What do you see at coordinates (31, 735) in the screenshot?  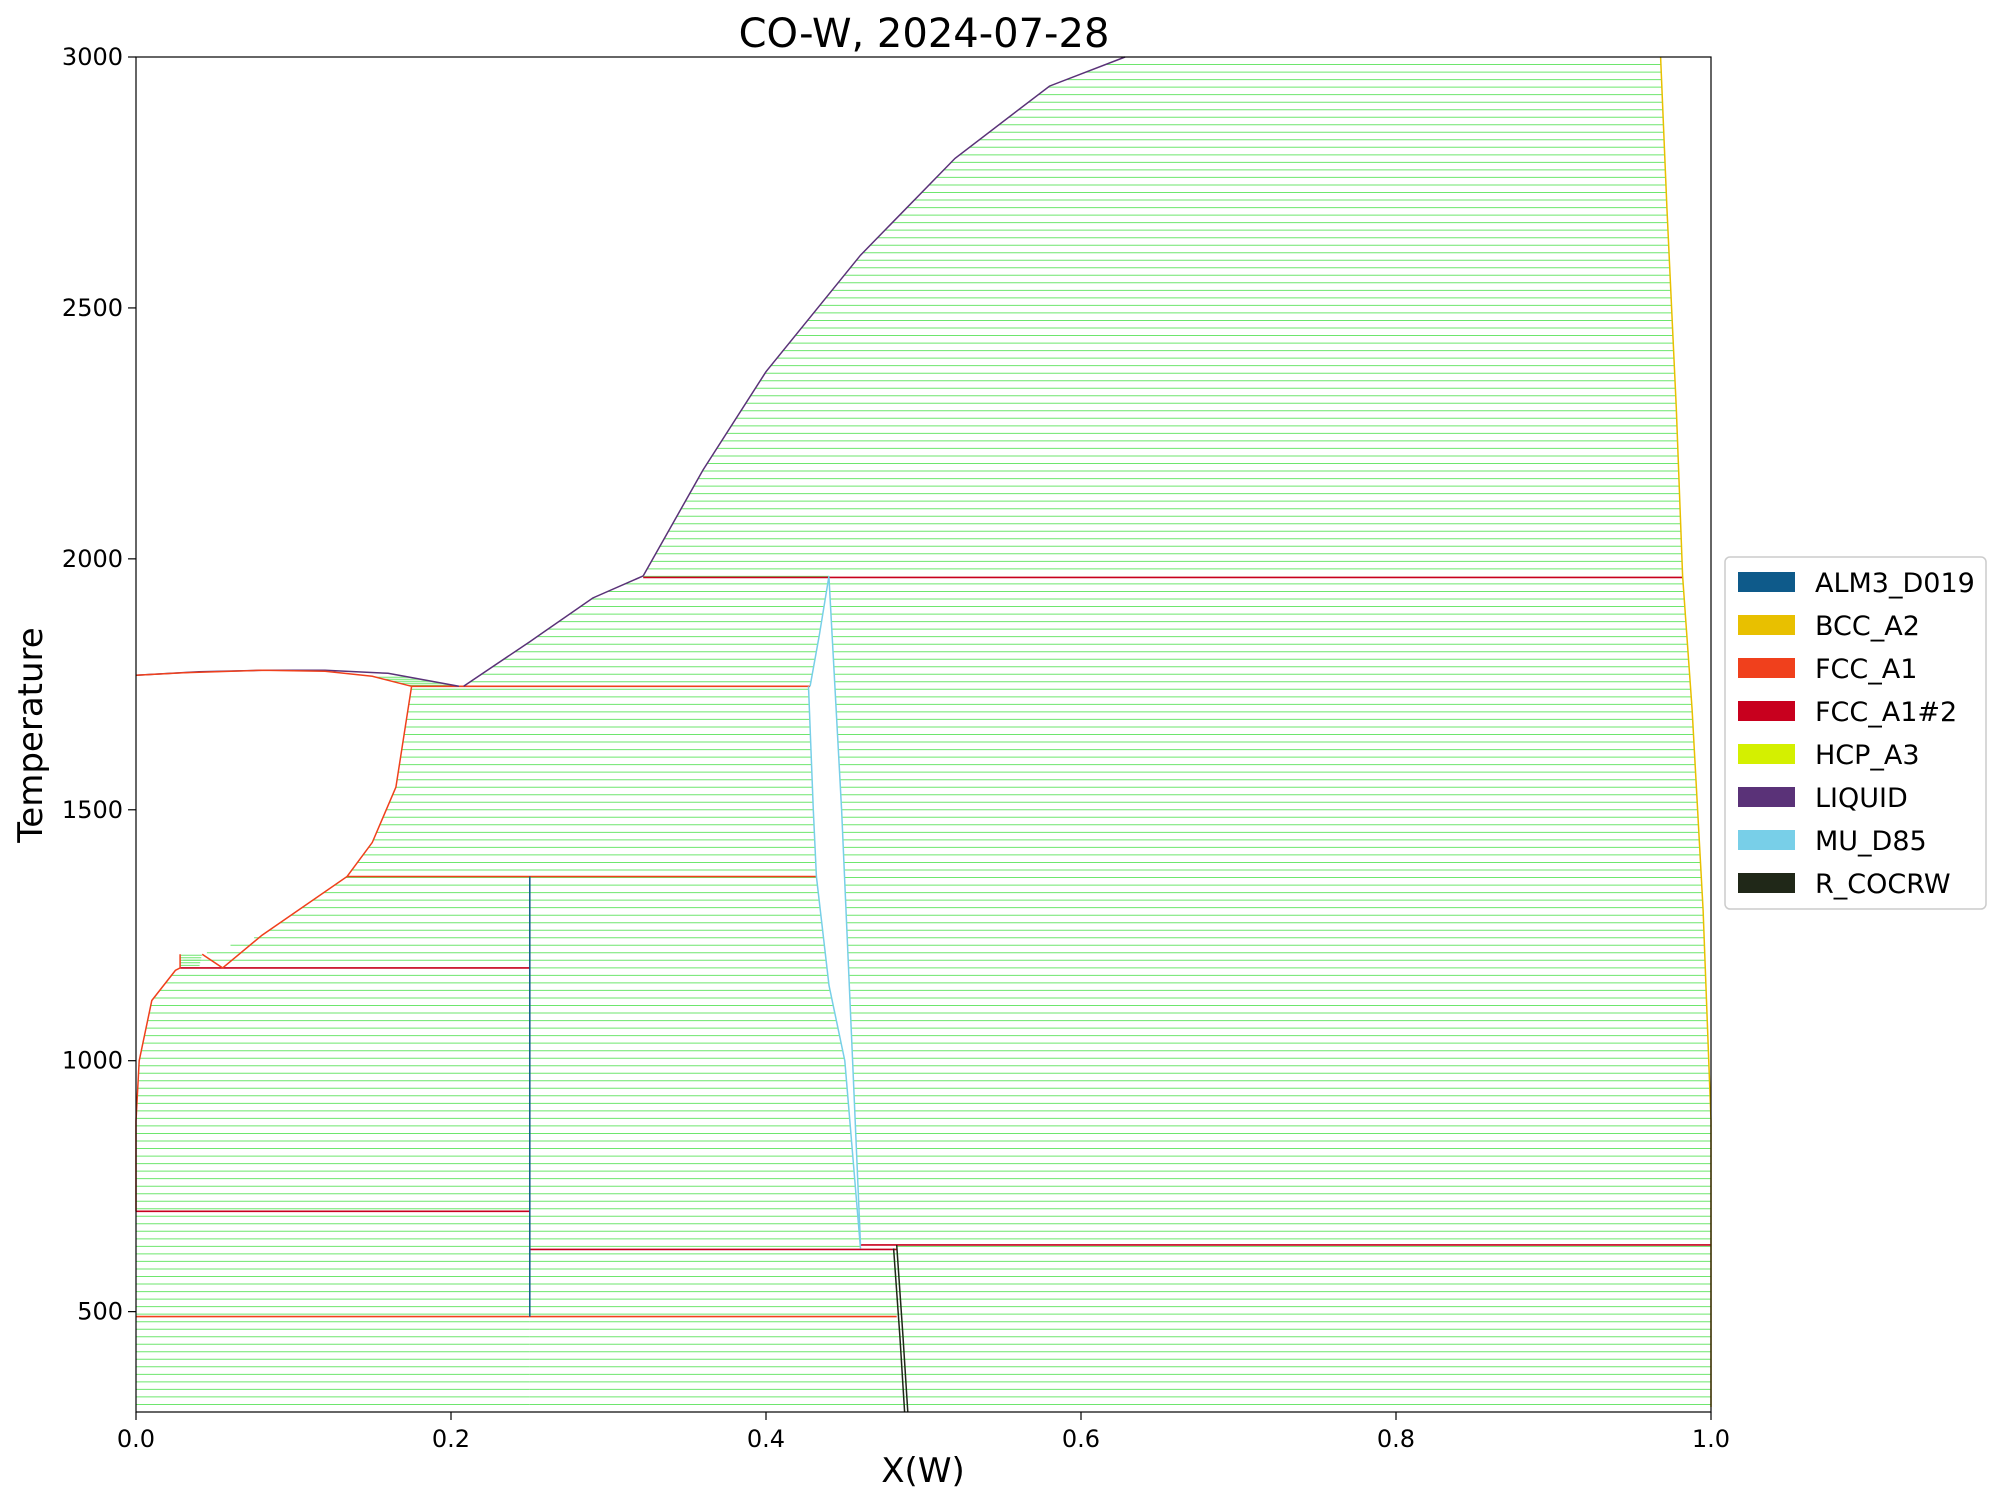 I see `y-axis-label: Temperature` at bounding box center [31, 735].